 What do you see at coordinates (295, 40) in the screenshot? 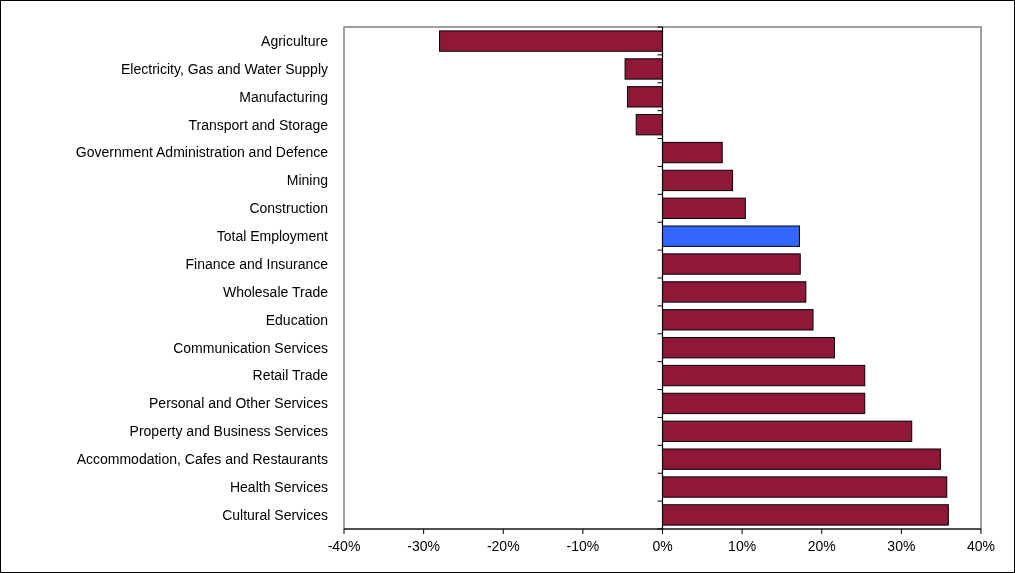
I see `y-tick-label: Agriculture` at bounding box center [295, 40].